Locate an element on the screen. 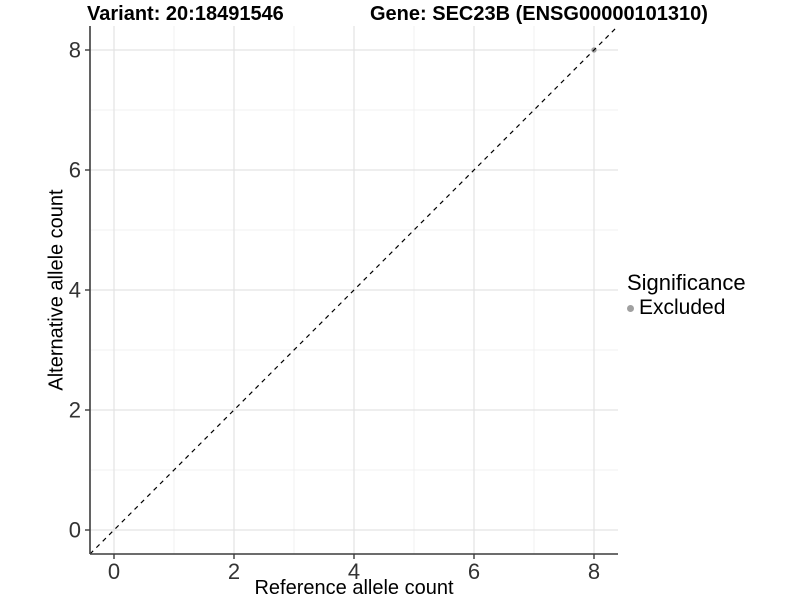  legend-title: Significance is located at coordinates (686, 282).